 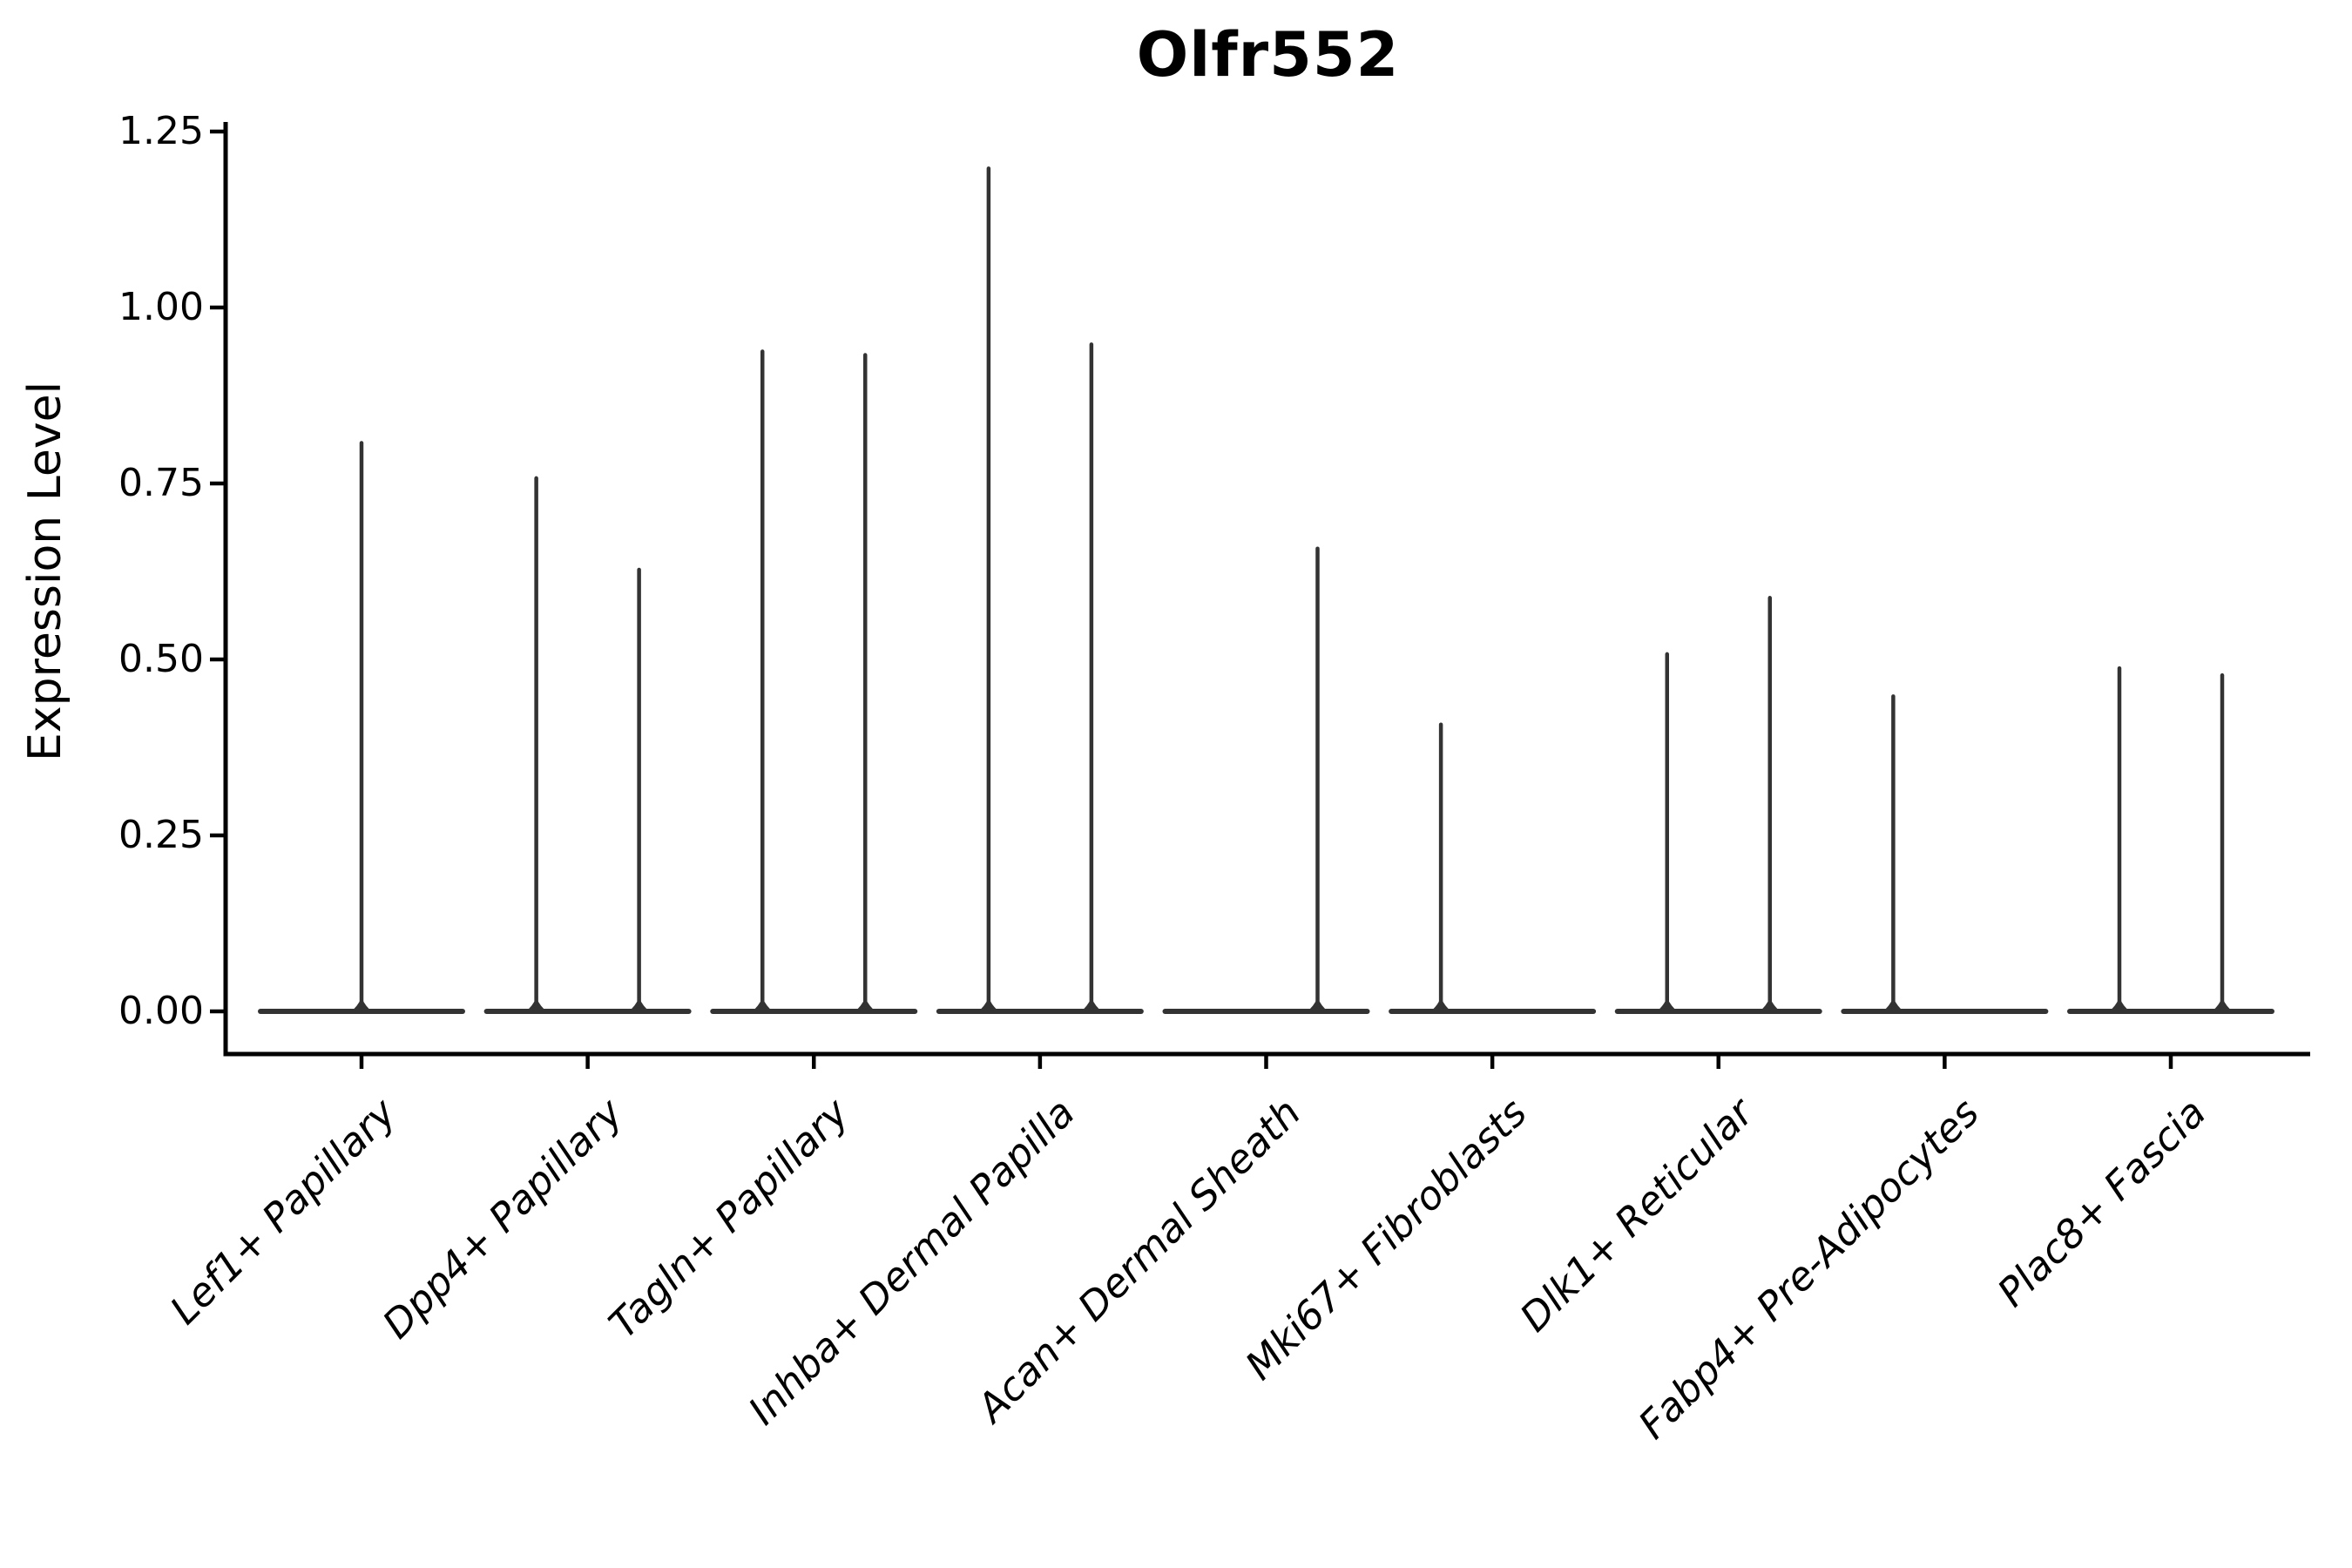 What do you see at coordinates (161, 131) in the screenshot?
I see `y-tick-label: 1.25` at bounding box center [161, 131].